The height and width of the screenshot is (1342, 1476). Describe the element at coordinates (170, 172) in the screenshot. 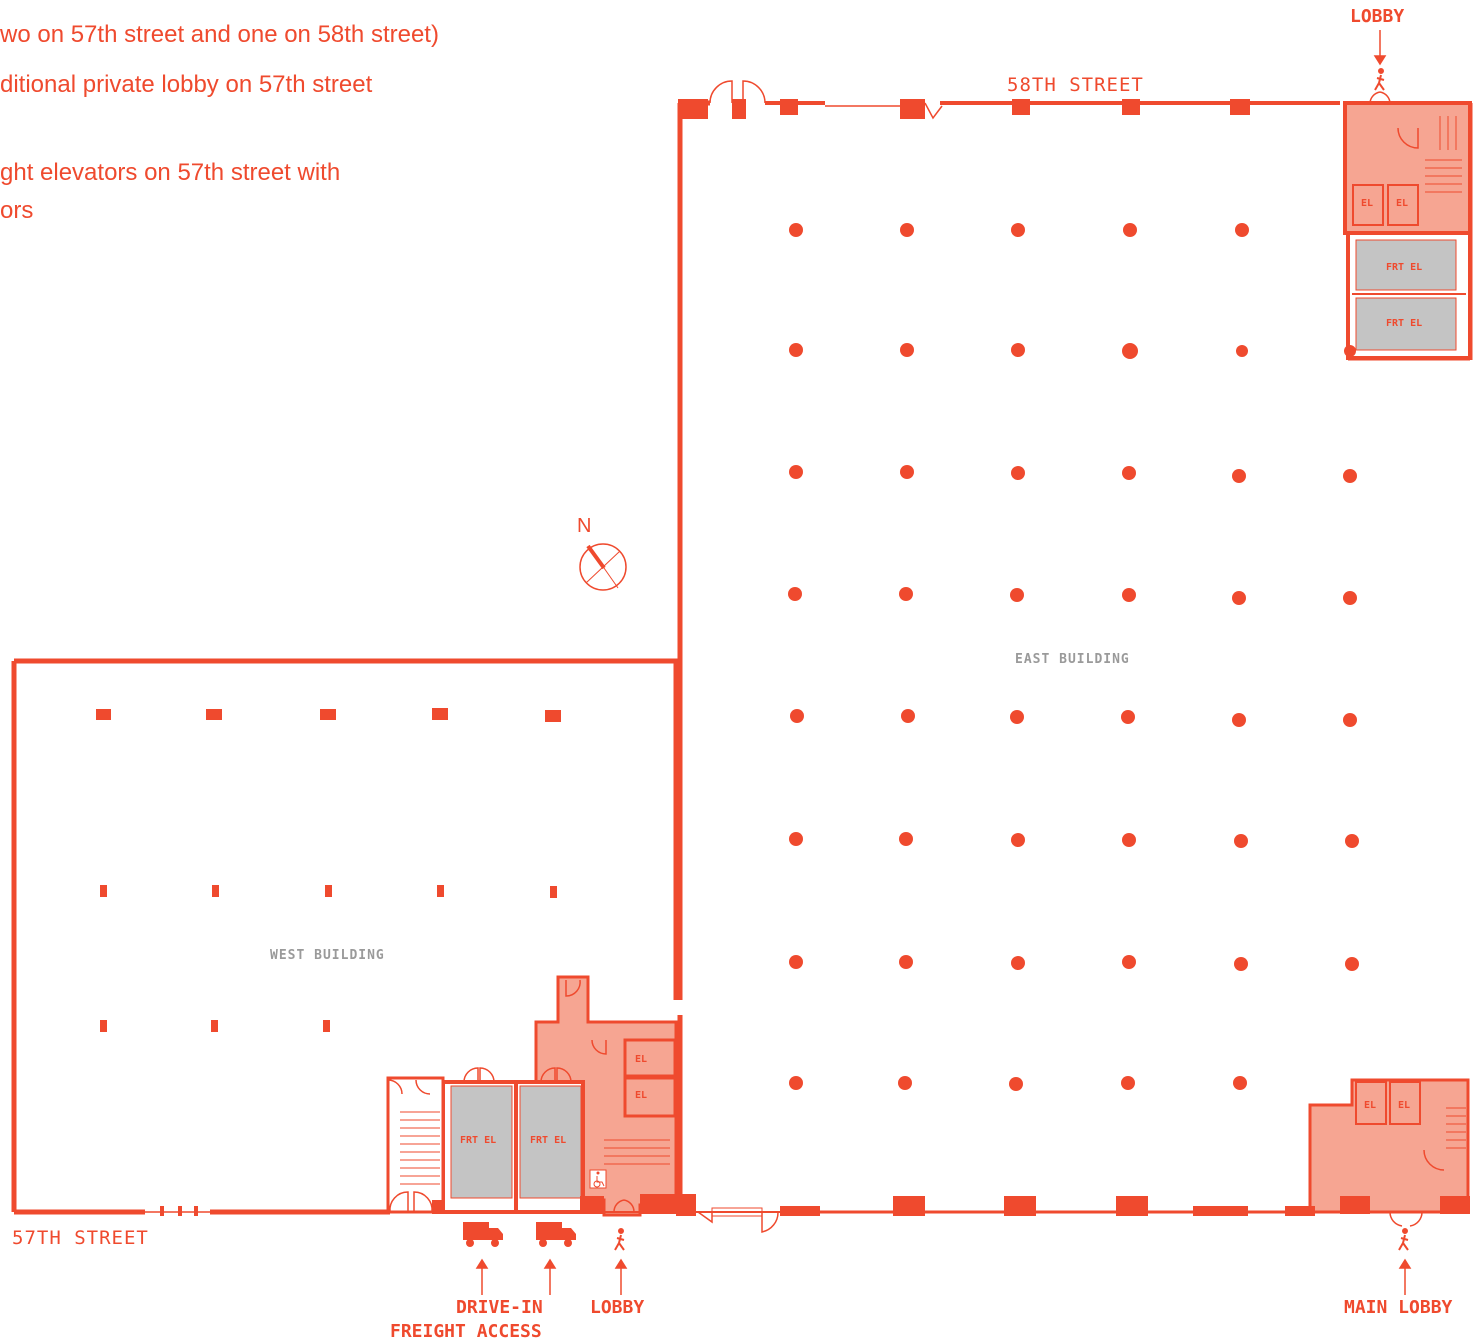

I see `note-line-3: ght elevators on 57th street with` at that location.